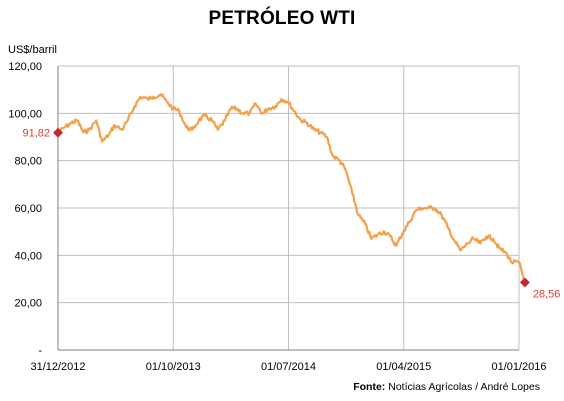 Image resolution: width=564 pixels, height=401 pixels. What do you see at coordinates (282, 18) in the screenshot?
I see `chart-title: PETRÓLEO WTI` at bounding box center [282, 18].